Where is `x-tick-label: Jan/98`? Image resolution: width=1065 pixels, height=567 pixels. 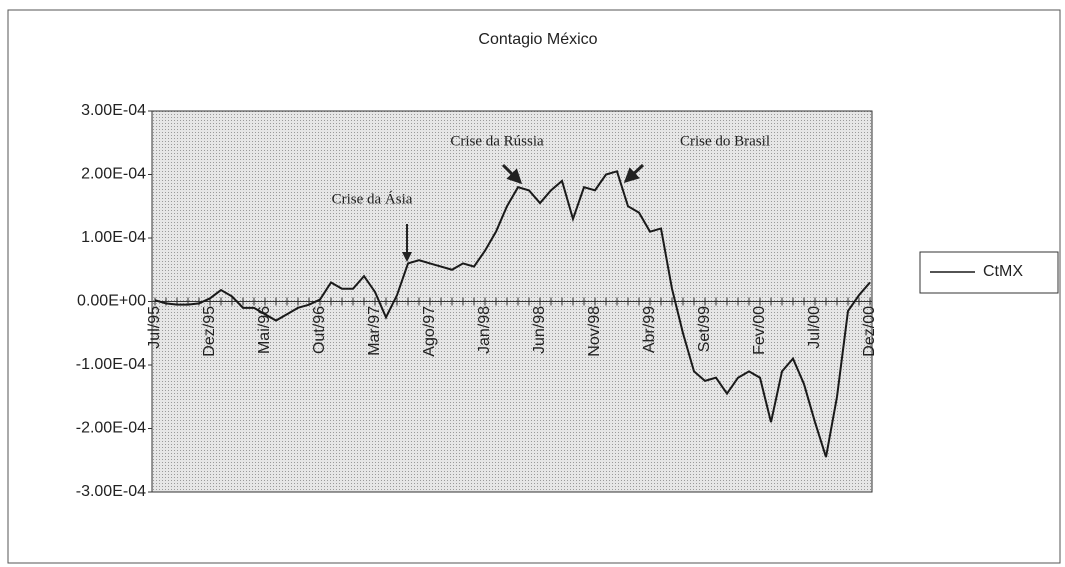
x-tick-label: Jan/98 is located at coordinates (484, 330).